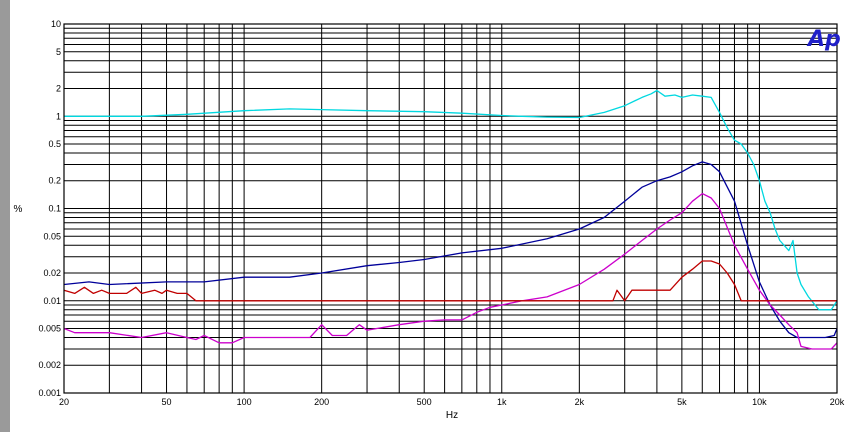  I want to click on left-edge-strip, so click(5, 216).